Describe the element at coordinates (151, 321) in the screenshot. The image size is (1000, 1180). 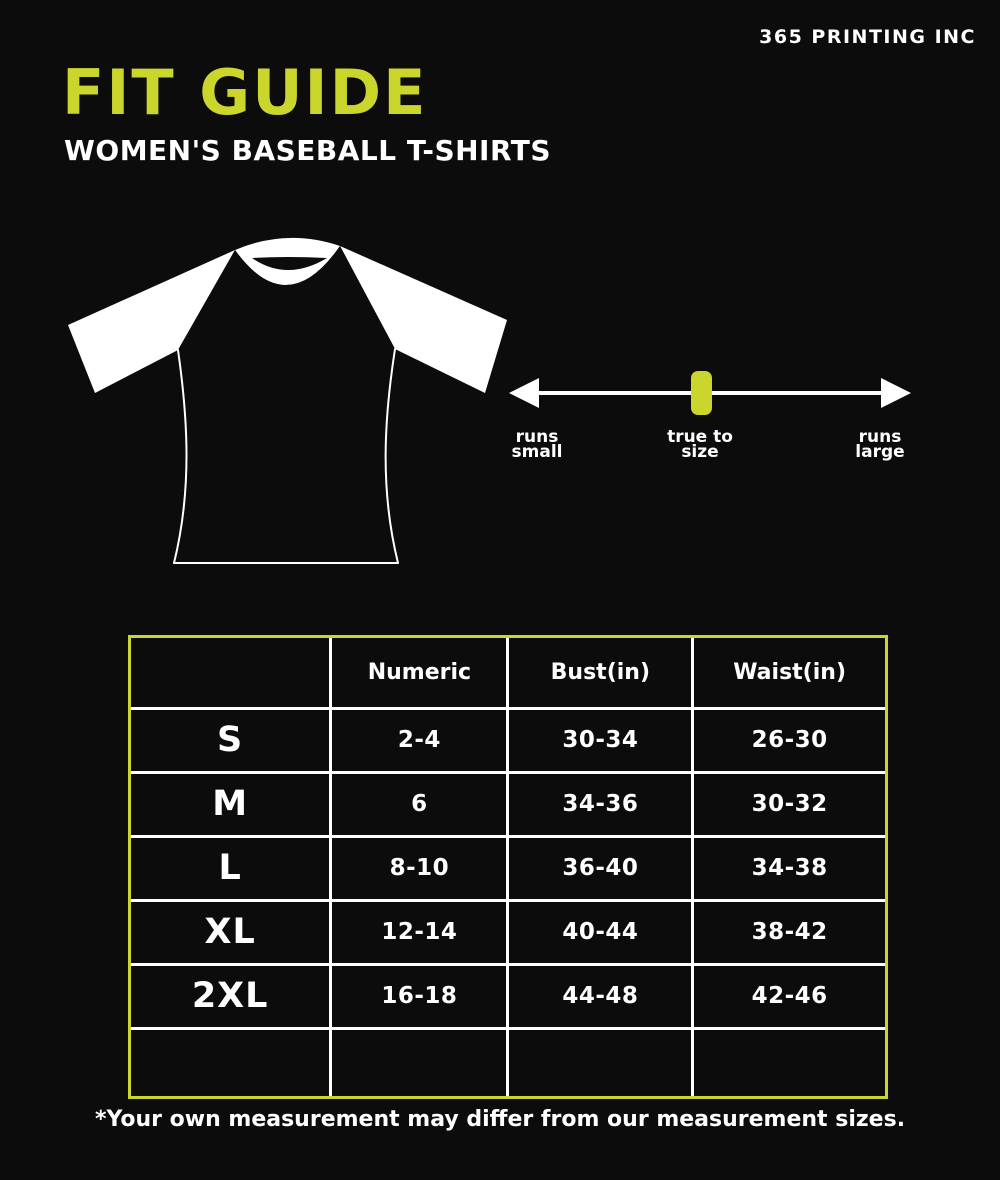
I see `tshirt-left-sleeve` at that location.